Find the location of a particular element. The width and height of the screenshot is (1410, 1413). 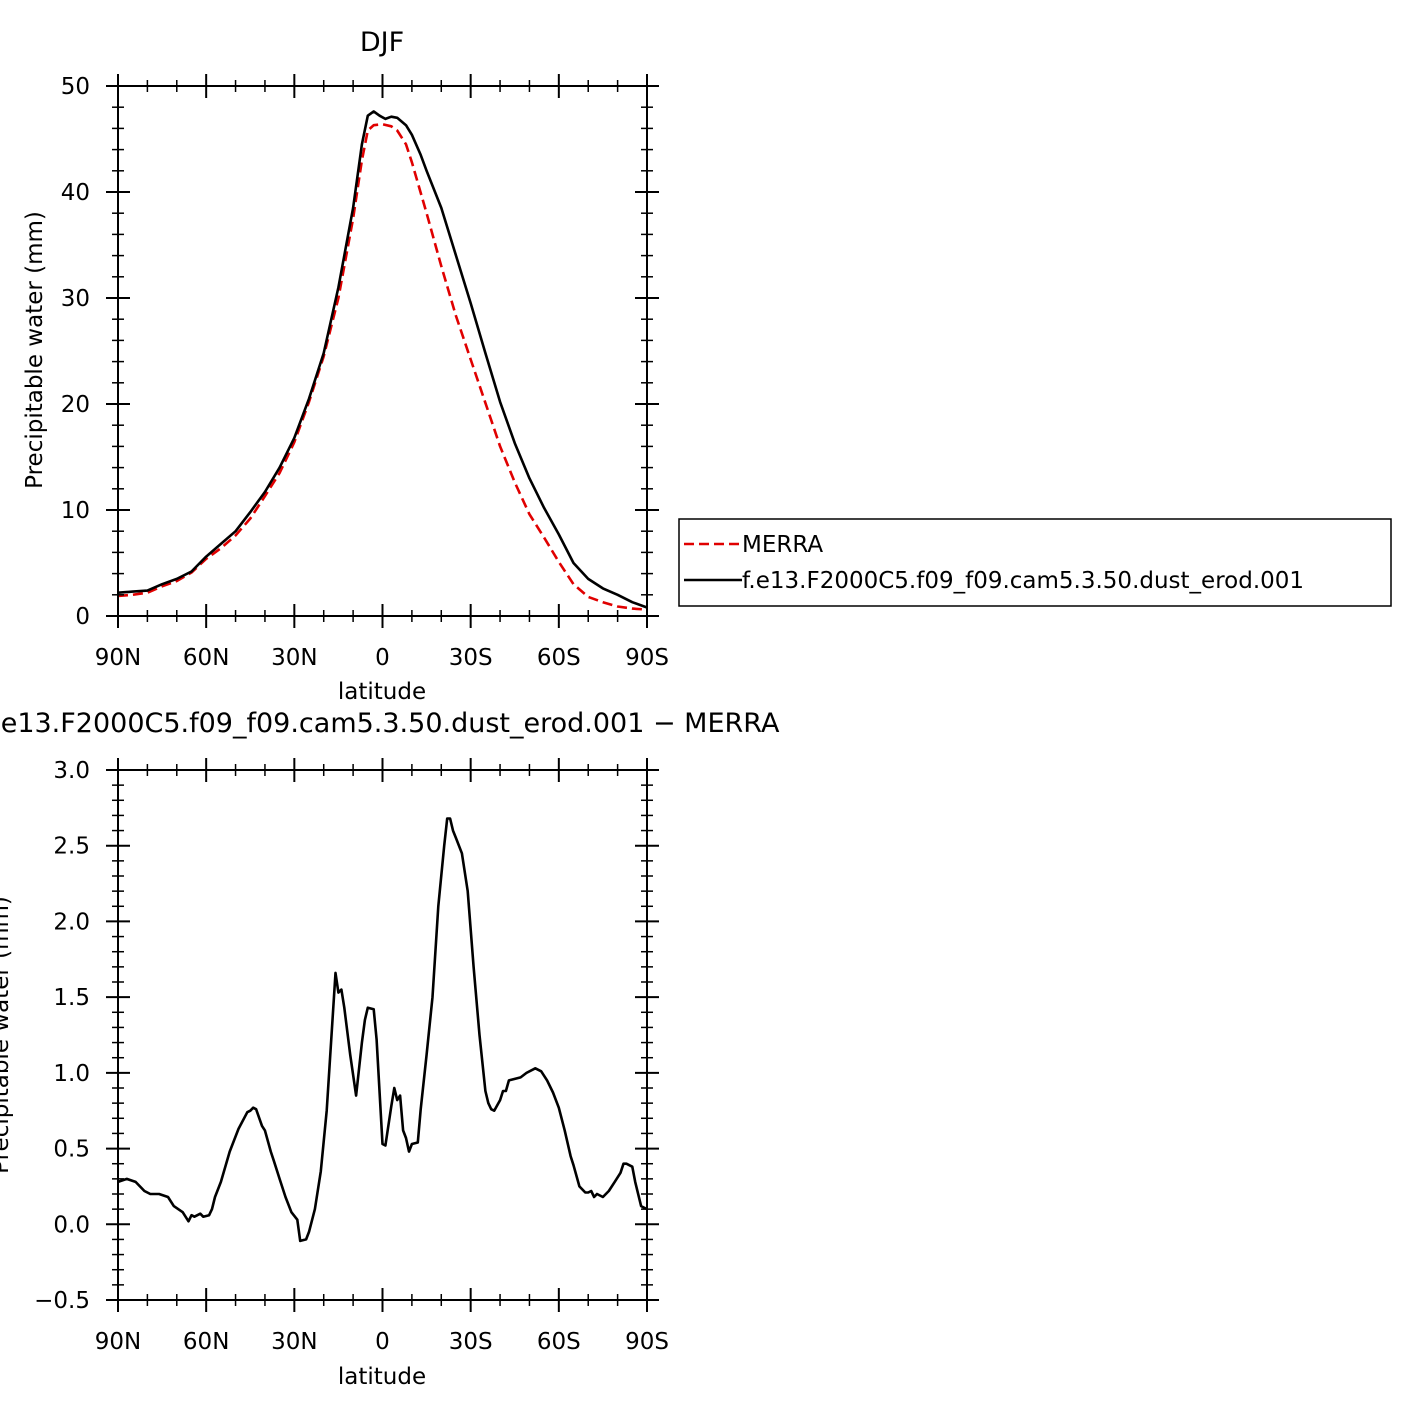

y-tick-label: 10 is located at coordinates (75, 511).